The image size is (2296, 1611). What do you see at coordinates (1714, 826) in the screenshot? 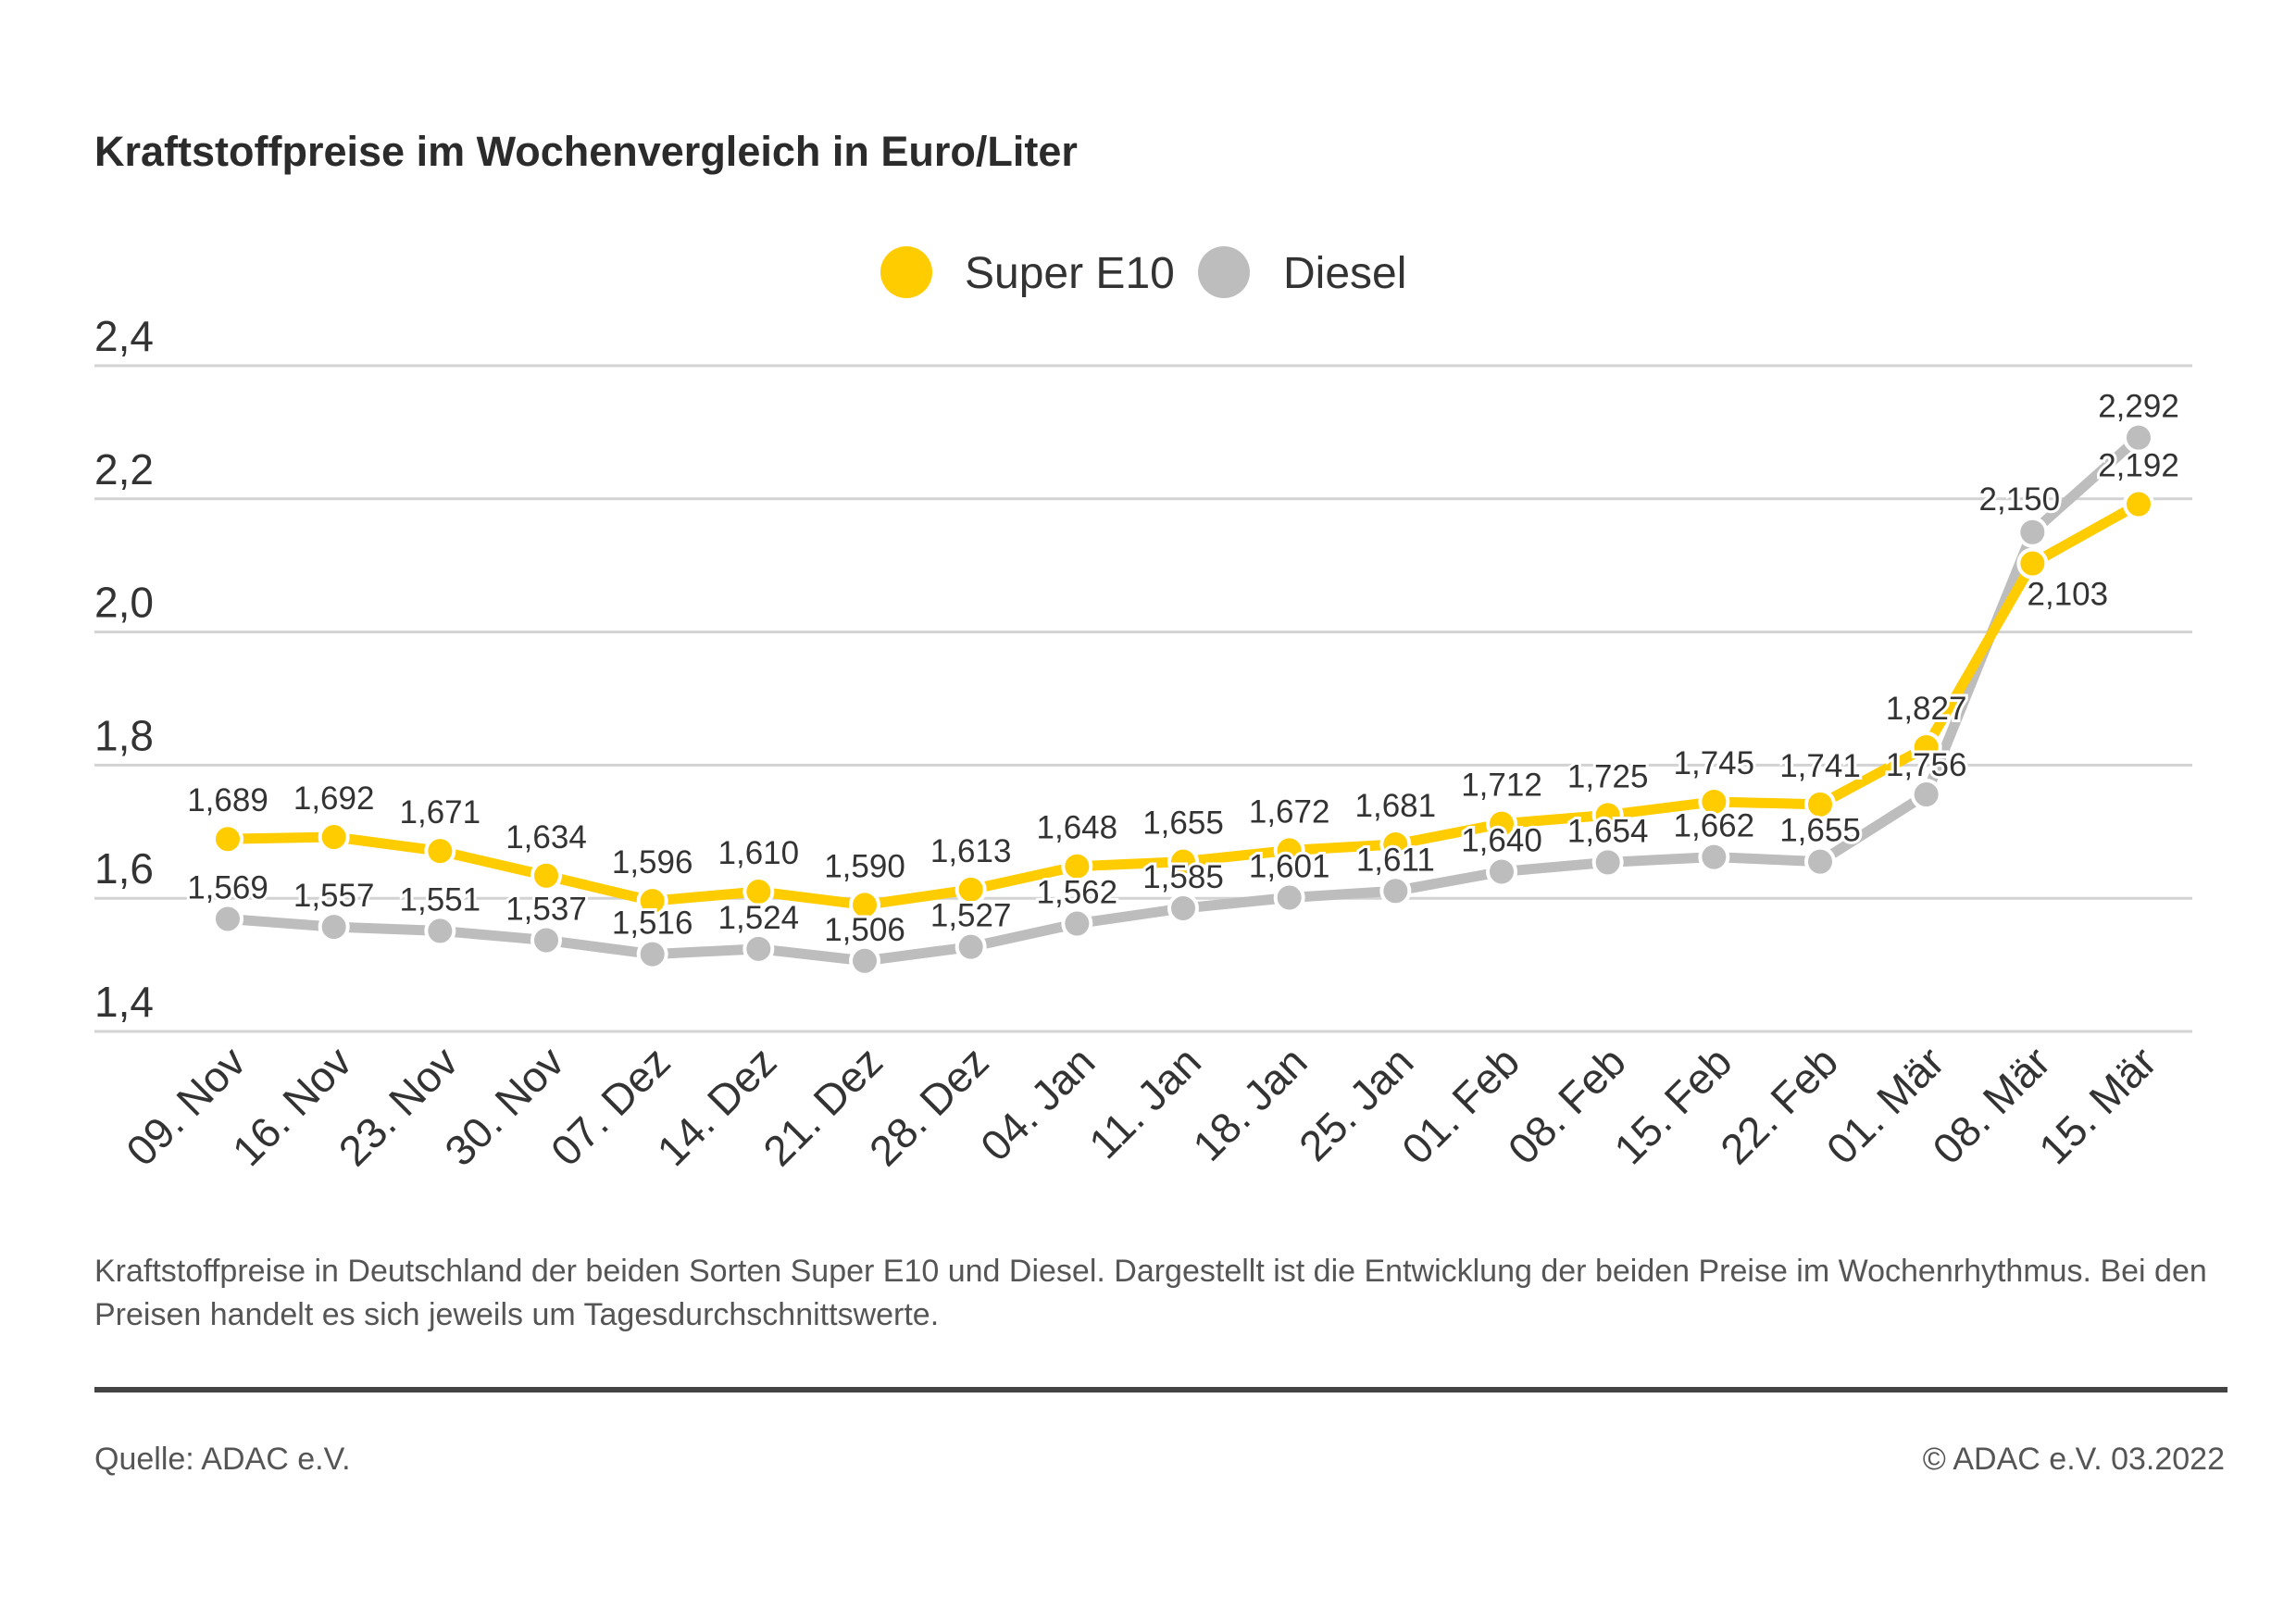
I see `diesel-data-label: 1,662` at bounding box center [1714, 826].